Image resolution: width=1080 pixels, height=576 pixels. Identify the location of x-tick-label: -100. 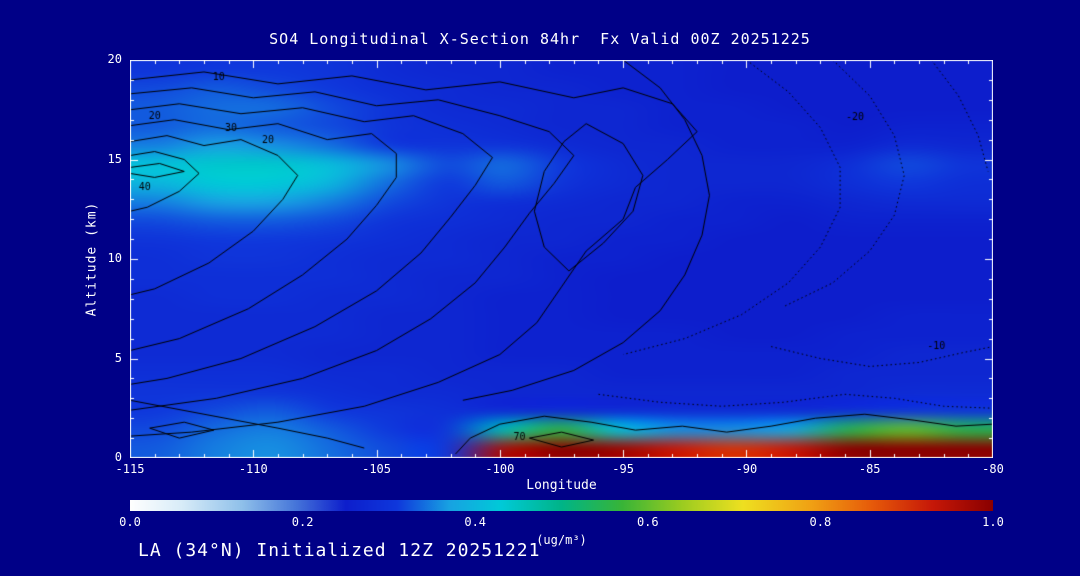
(500, 469).